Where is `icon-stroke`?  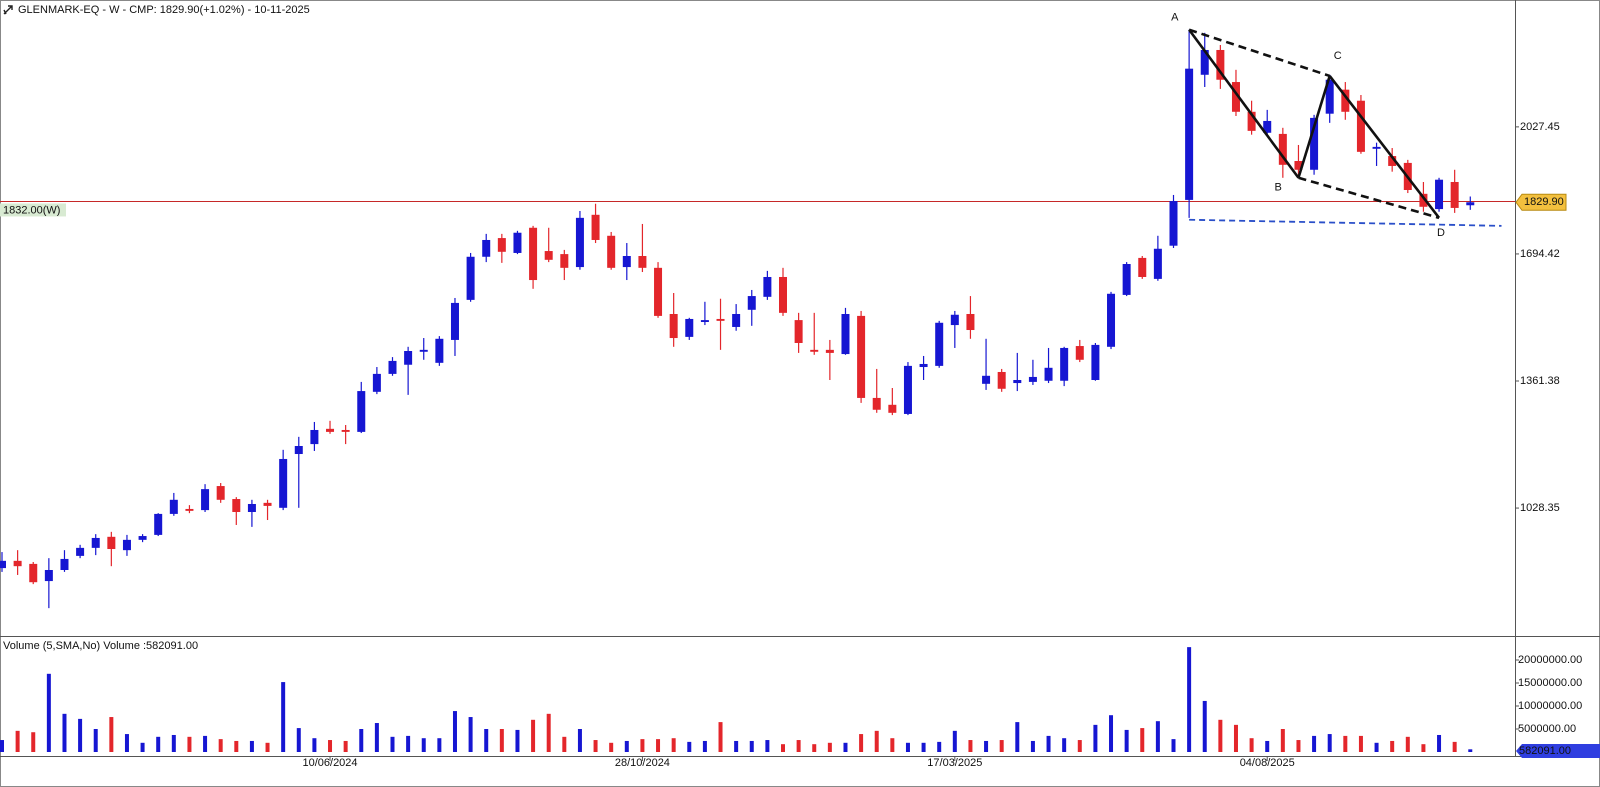
icon-stroke is located at coordinates (8, 10).